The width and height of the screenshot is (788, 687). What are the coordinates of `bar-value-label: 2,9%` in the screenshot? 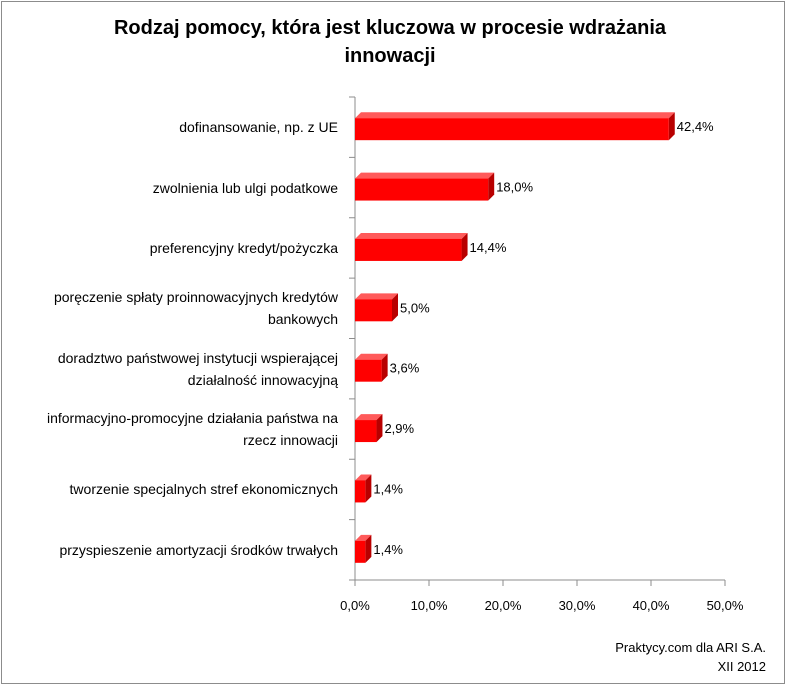 It's located at (399, 428).